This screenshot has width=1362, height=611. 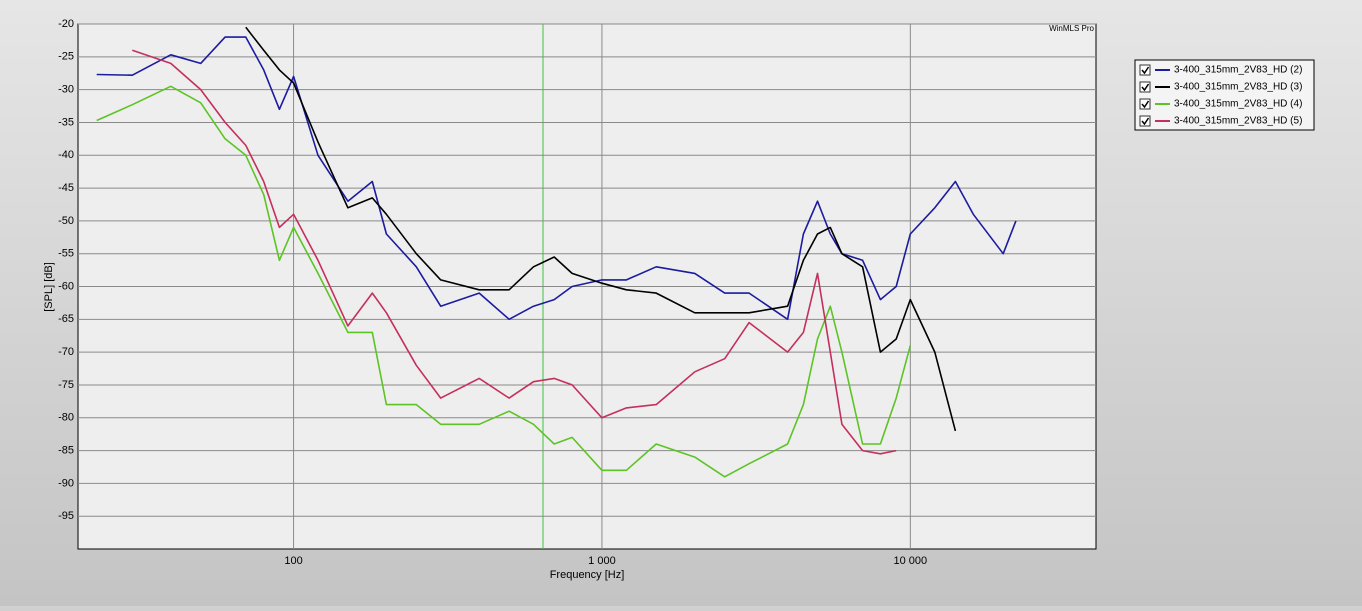 What do you see at coordinates (1238, 87) in the screenshot?
I see `legend-label: 3-400_315mm_2V83_HD (3)` at bounding box center [1238, 87].